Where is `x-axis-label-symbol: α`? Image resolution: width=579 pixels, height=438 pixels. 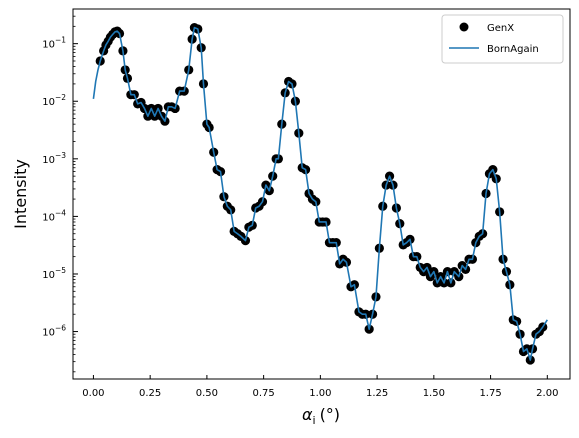
x-axis-label-symbol: α is located at coordinates (307, 414).